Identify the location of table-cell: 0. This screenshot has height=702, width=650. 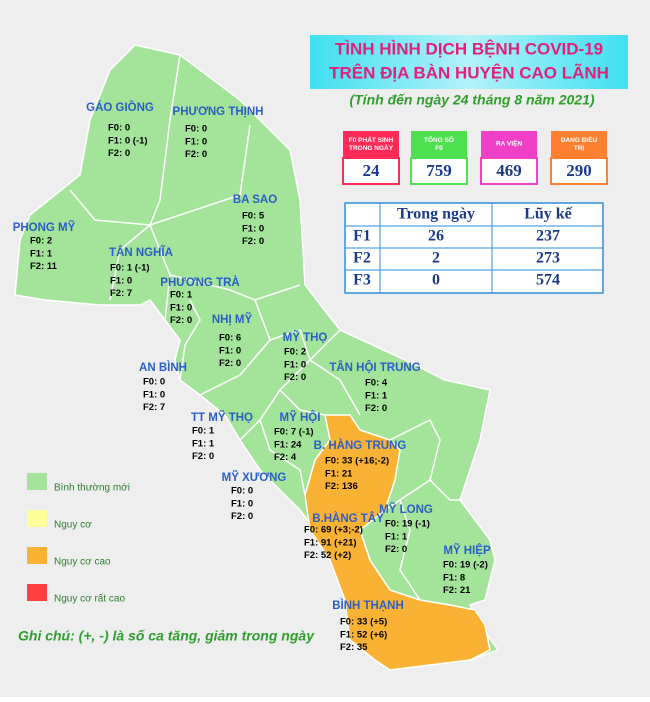
(436, 280).